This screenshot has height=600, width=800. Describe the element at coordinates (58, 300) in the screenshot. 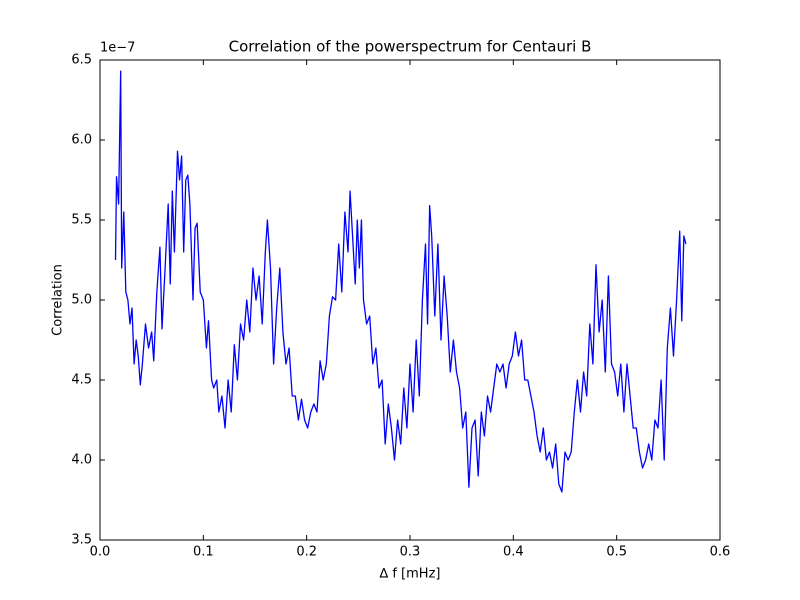

I see `y-axis-label: Correlation` at that location.